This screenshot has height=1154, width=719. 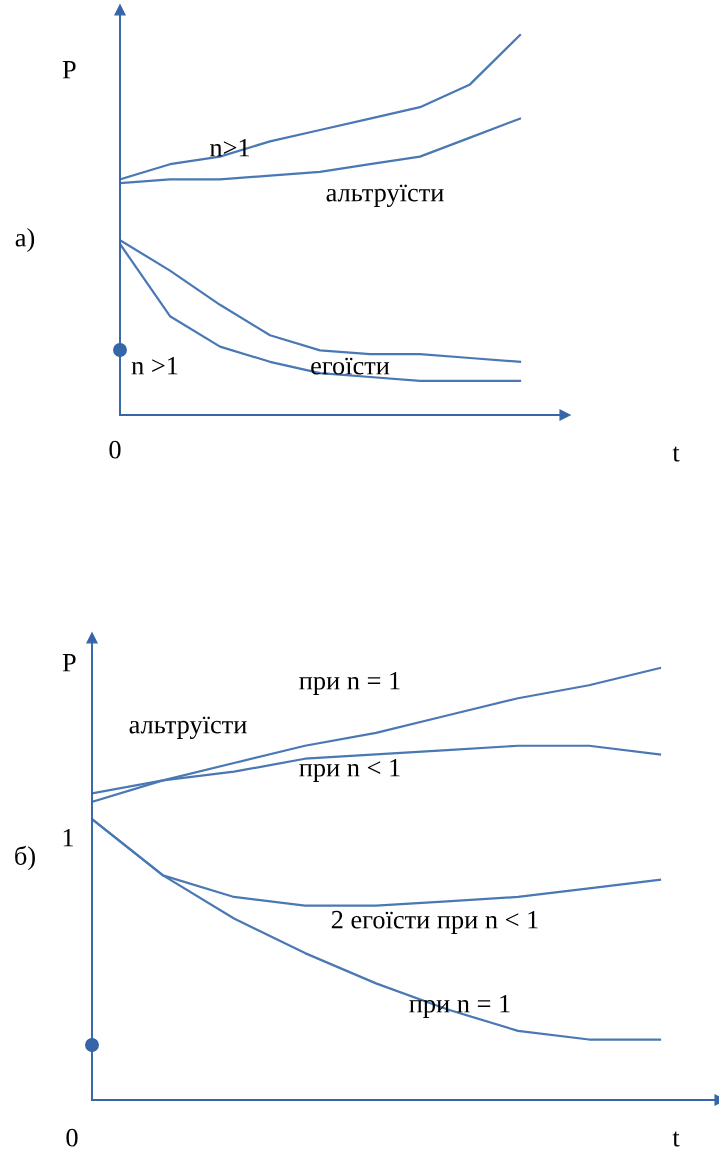 What do you see at coordinates (25, 240) in the screenshot?
I see `text: а)` at bounding box center [25, 240].